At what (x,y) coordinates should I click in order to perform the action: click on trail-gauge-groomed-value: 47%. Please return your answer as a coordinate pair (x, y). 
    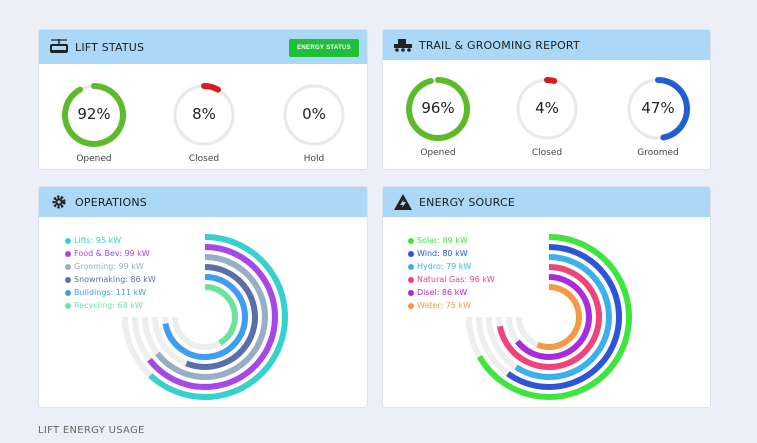
    Looking at the image, I should click on (658, 108).